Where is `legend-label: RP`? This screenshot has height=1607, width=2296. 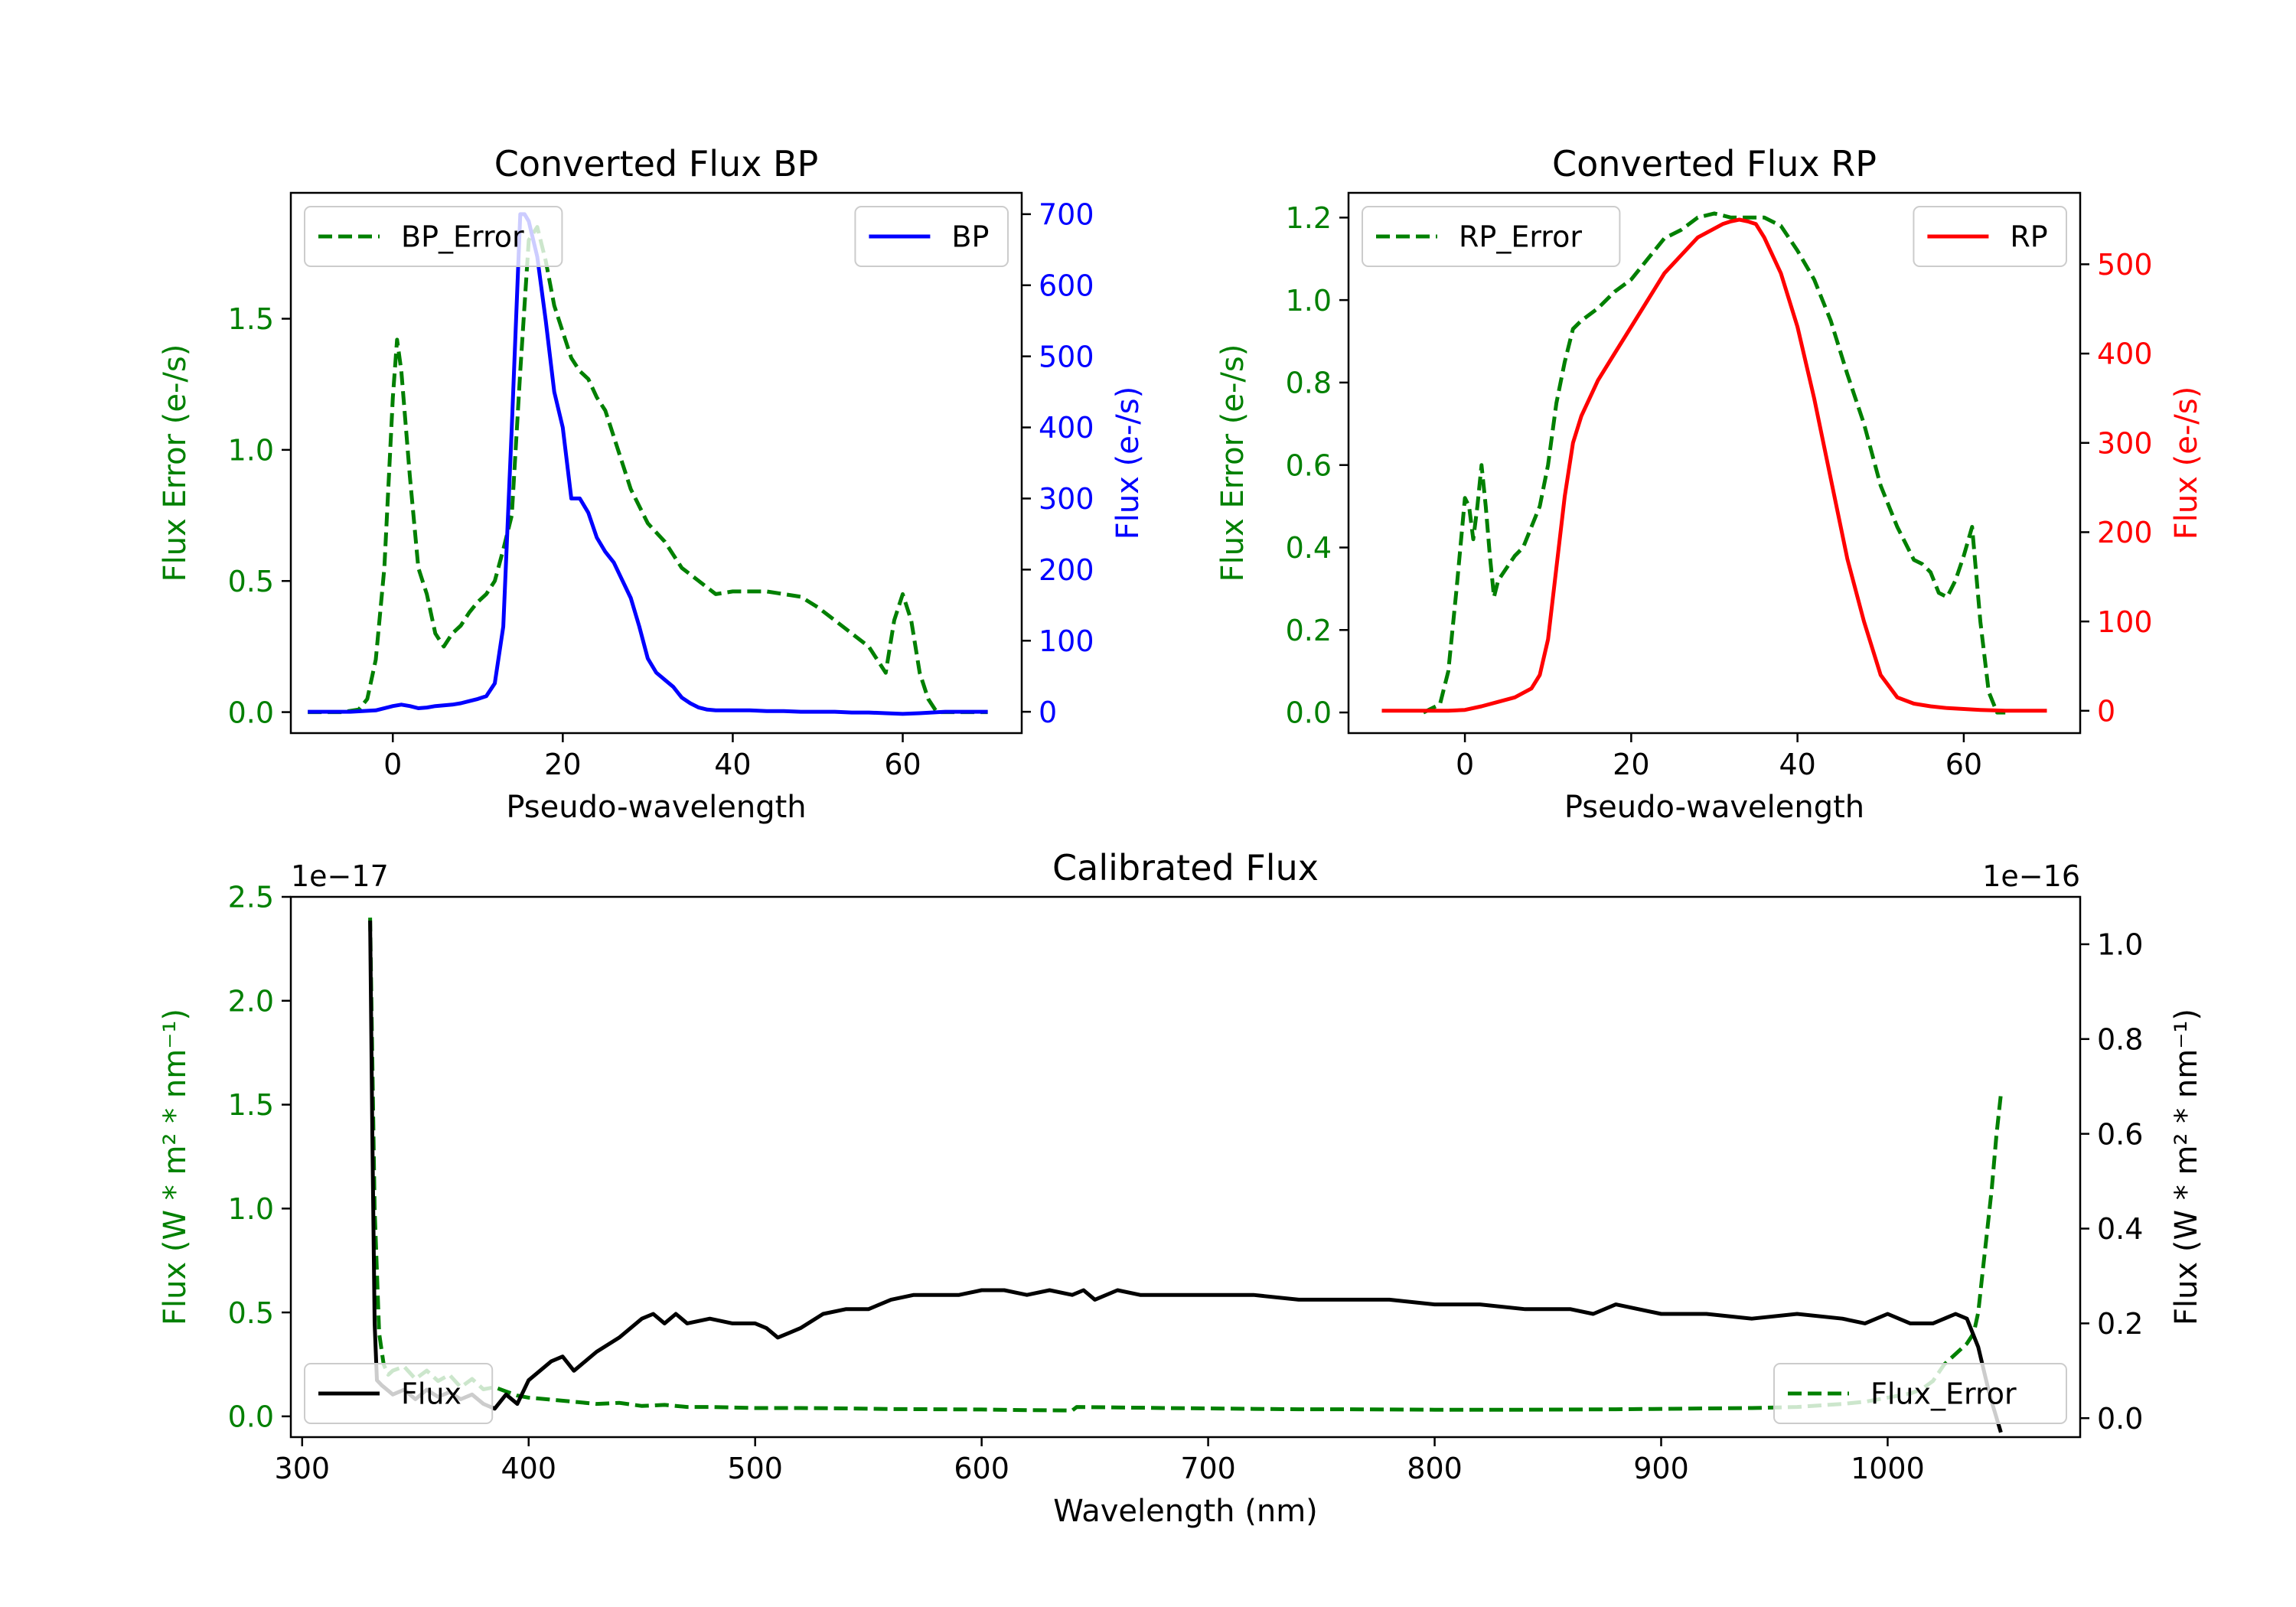 legend-label: RP is located at coordinates (2028, 237).